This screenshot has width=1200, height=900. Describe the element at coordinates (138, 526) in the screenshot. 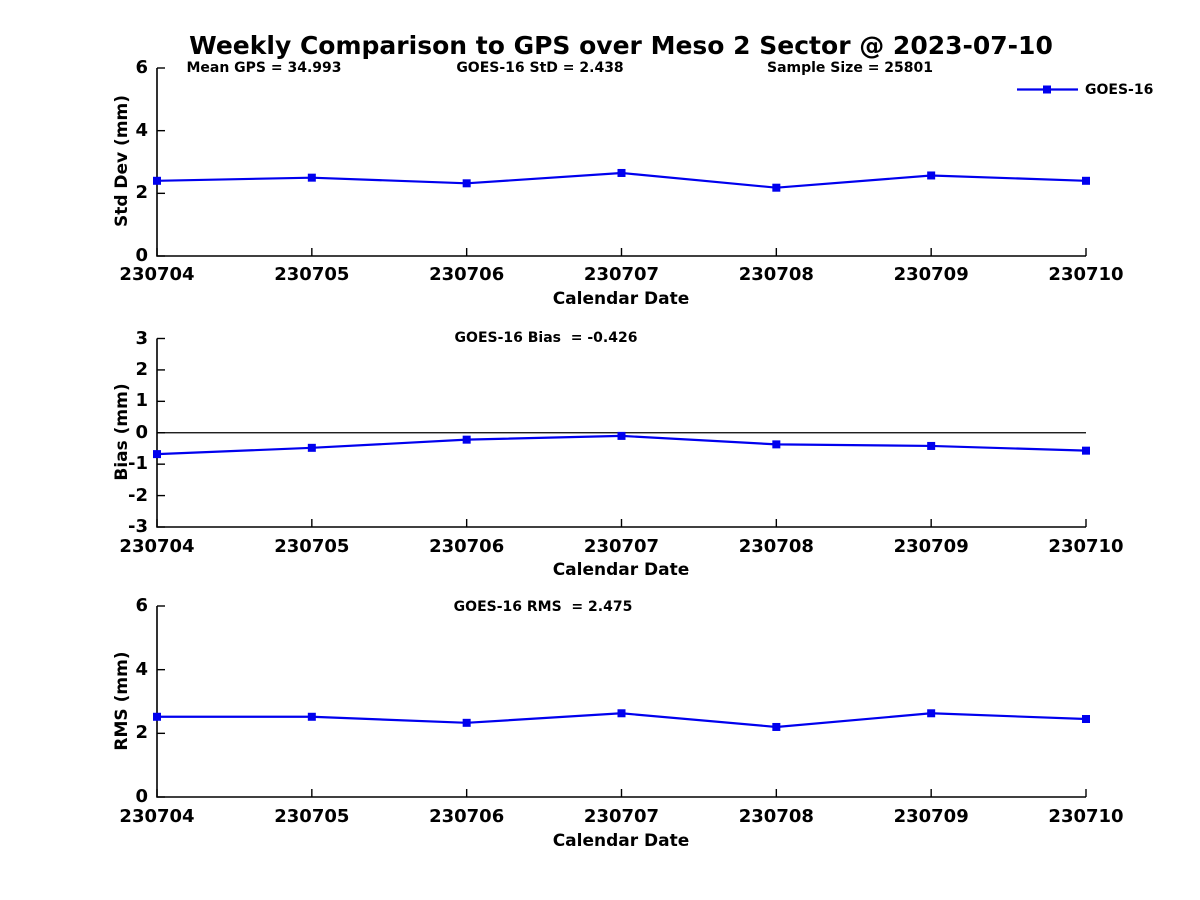

I see `y-tick-label: -3` at that location.